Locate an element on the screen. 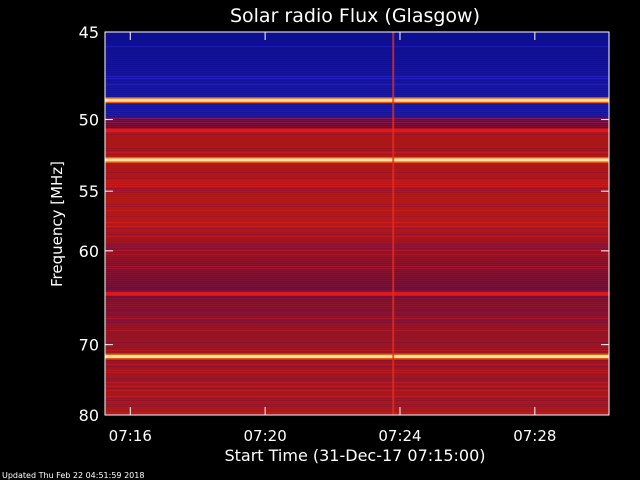  burst-vertical-line is located at coordinates (393, 223).